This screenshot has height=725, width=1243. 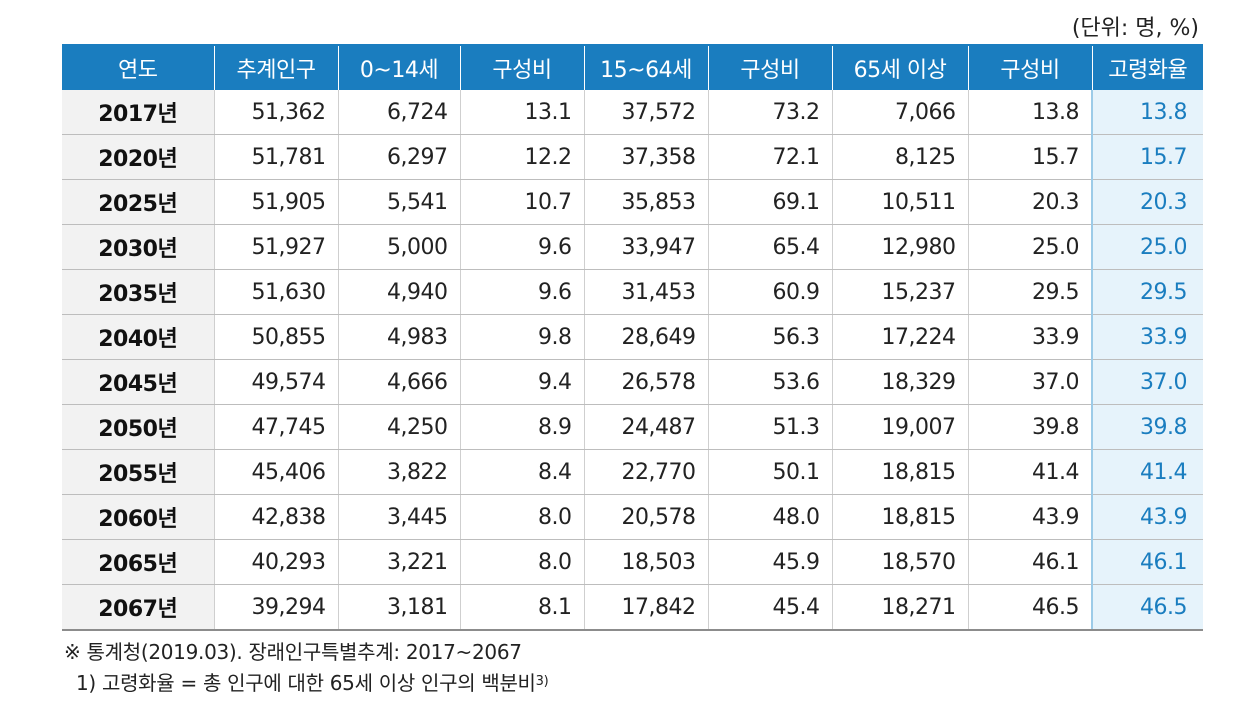 I want to click on age-0-14-cell: 5,000, so click(x=398, y=247).